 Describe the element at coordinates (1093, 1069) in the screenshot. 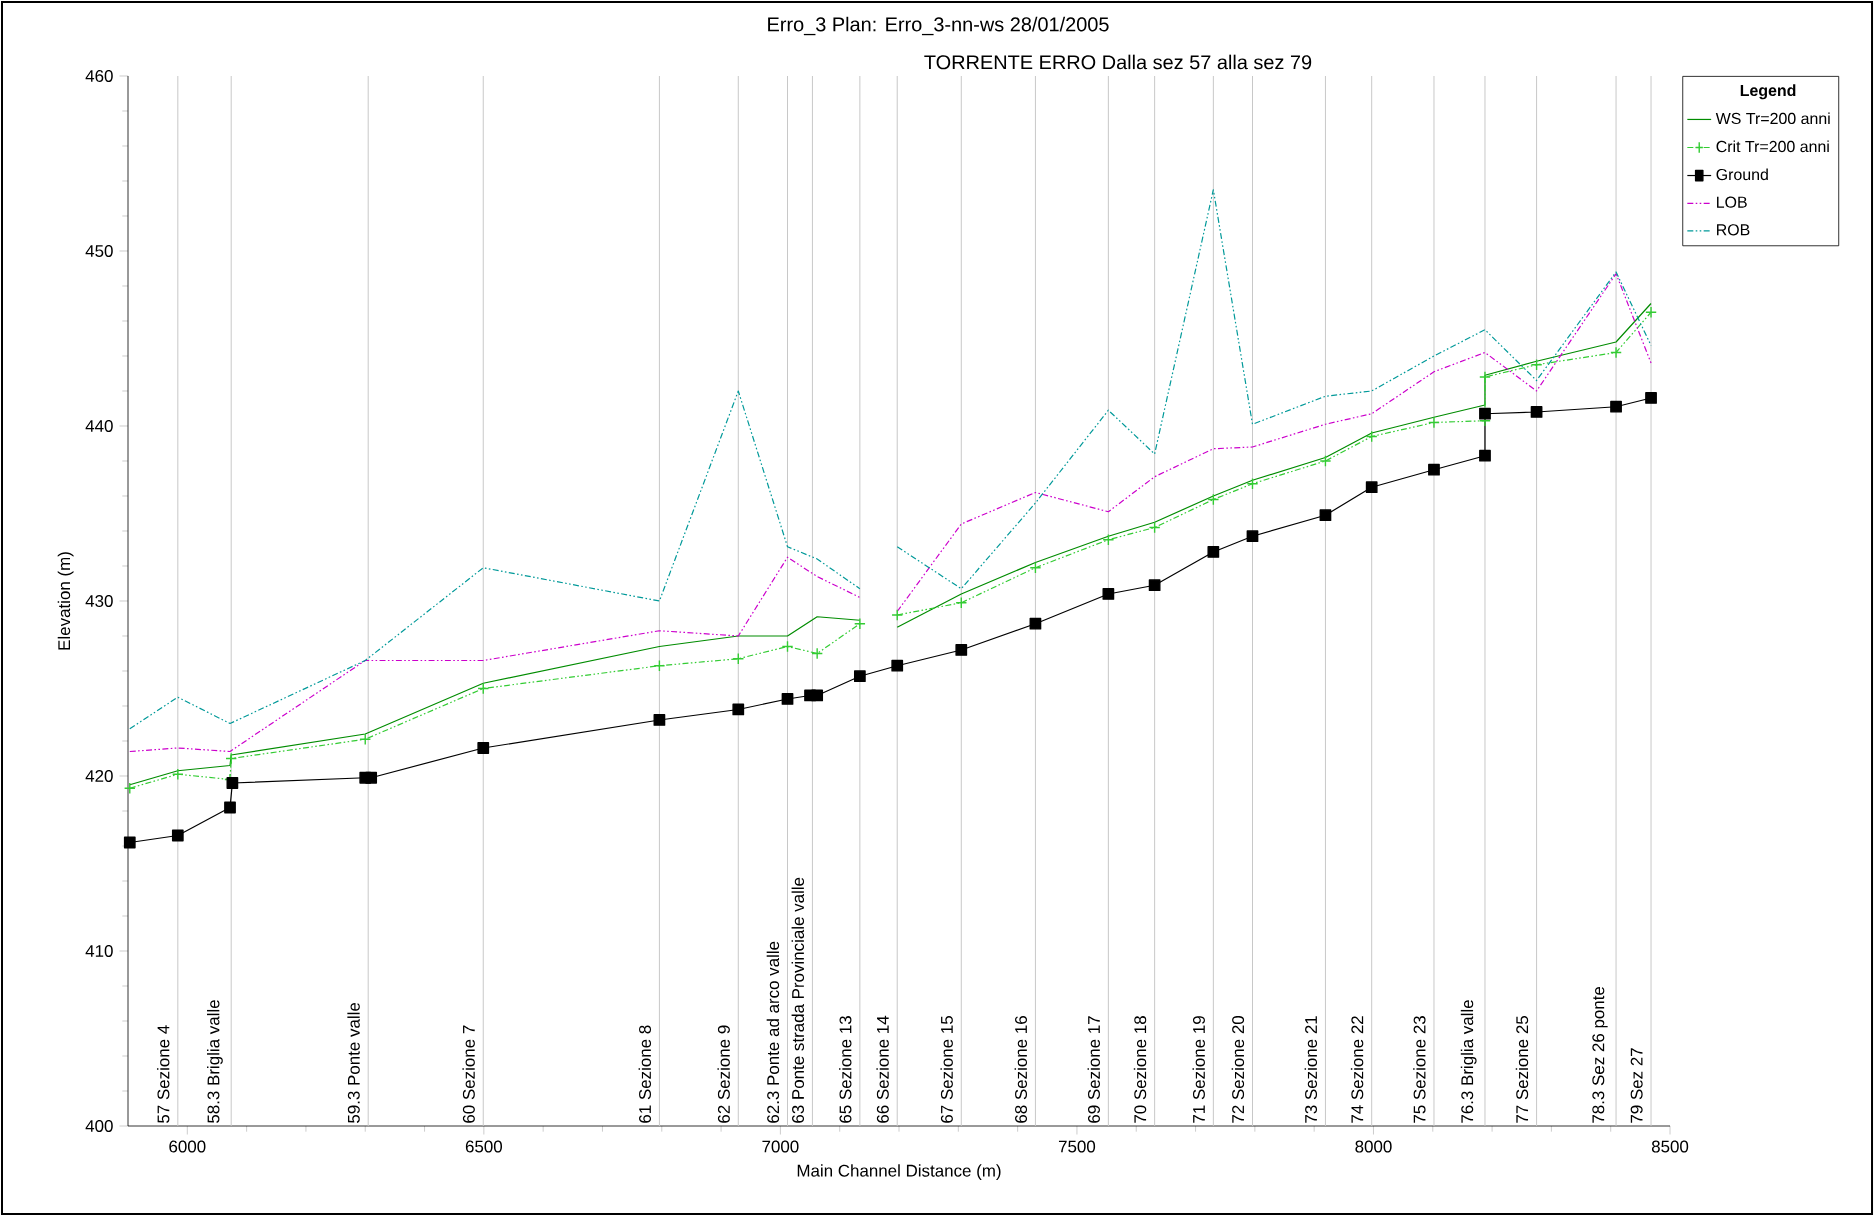

I see `ref-line-label: 69 Sezione 17` at that location.